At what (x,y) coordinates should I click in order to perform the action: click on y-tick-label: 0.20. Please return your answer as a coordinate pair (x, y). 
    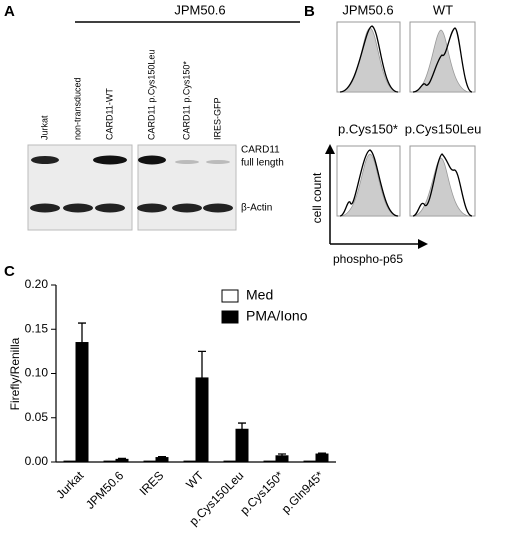
    Looking at the image, I should click on (37, 284).